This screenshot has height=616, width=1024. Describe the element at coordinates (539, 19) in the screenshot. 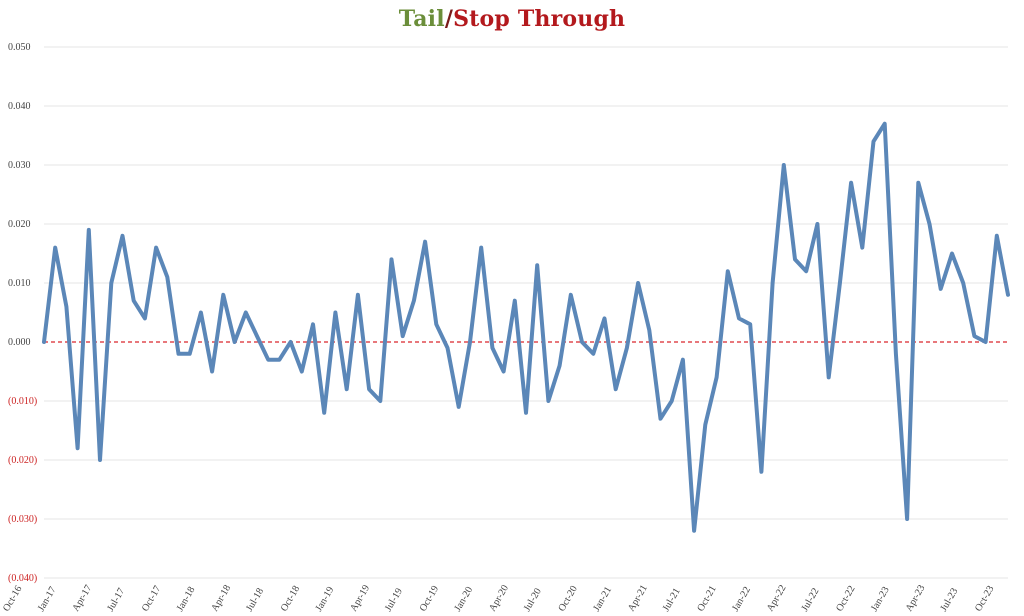

I see `title-stop-through: Stop Through` at that location.